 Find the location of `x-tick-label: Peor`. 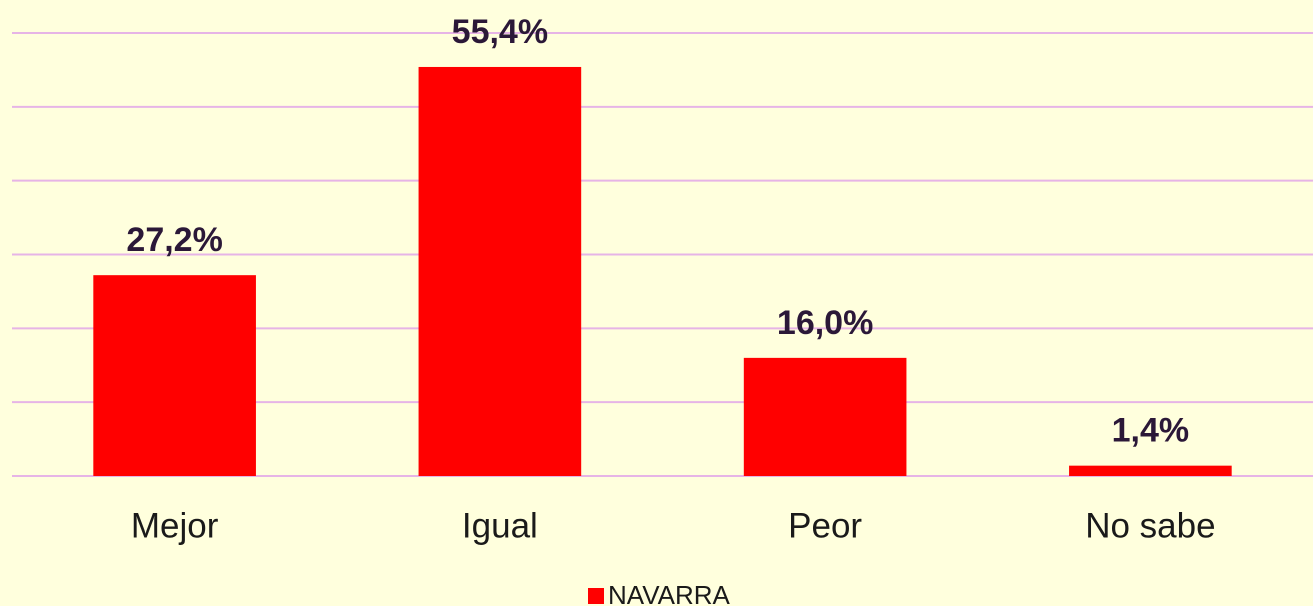

x-tick-label: Peor is located at coordinates (825, 525).